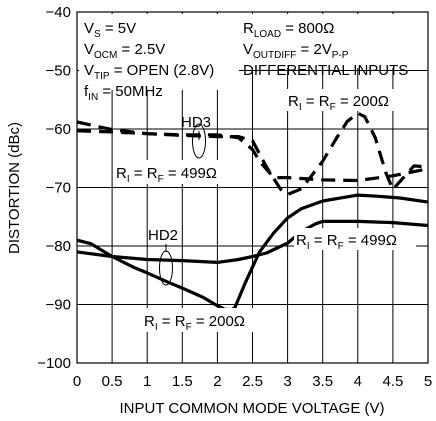 Image resolution: width=436 pixels, height=421 pixels. I want to click on x-tick-label: 5, so click(428, 381).